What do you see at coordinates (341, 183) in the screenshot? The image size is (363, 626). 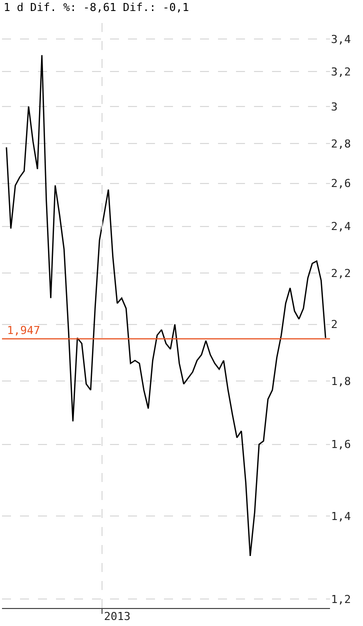 I see `y-tick-label: 2,6` at bounding box center [341, 183].